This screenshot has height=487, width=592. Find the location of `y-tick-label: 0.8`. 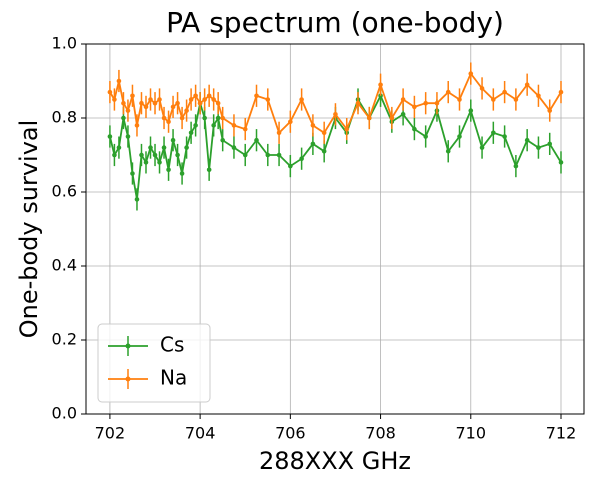

y-tick-label: 0.8 is located at coordinates (64, 117).